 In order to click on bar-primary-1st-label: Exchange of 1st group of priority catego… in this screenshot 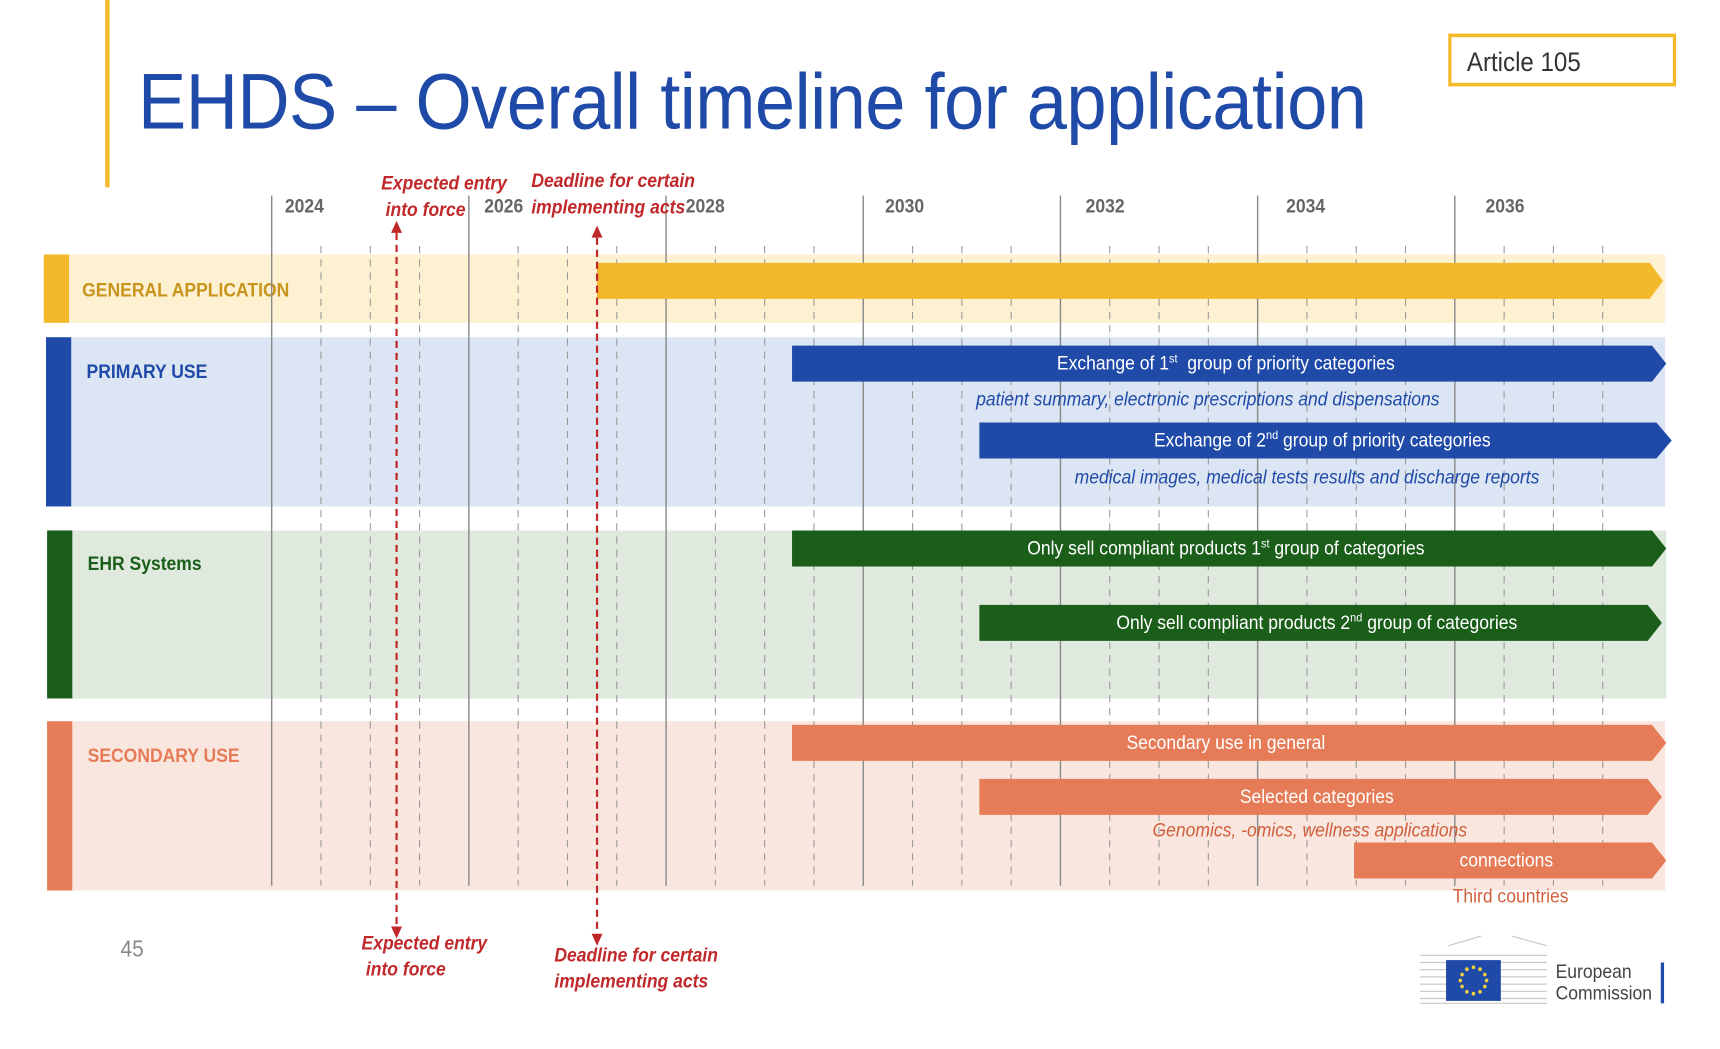, I will do `click(1225, 363)`.